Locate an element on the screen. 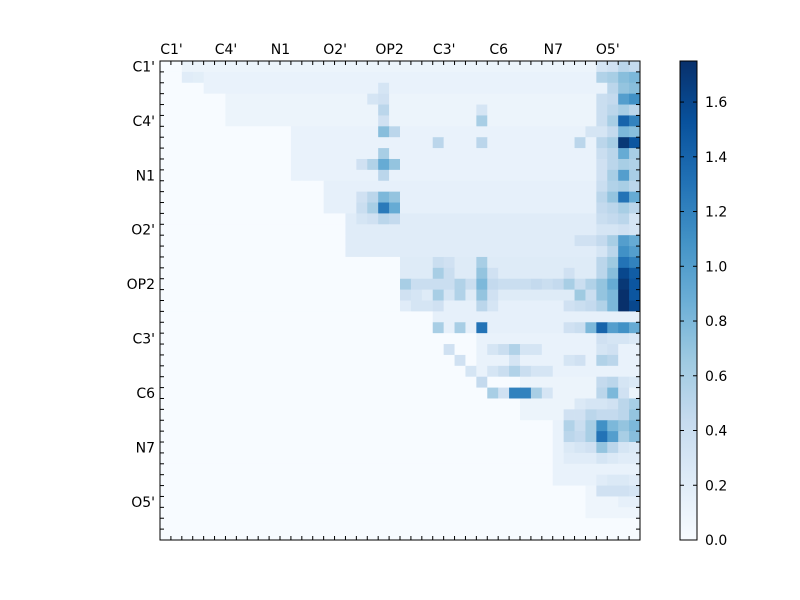 This screenshot has height=600, width=800. y-tick-label: N7 is located at coordinates (145, 449).